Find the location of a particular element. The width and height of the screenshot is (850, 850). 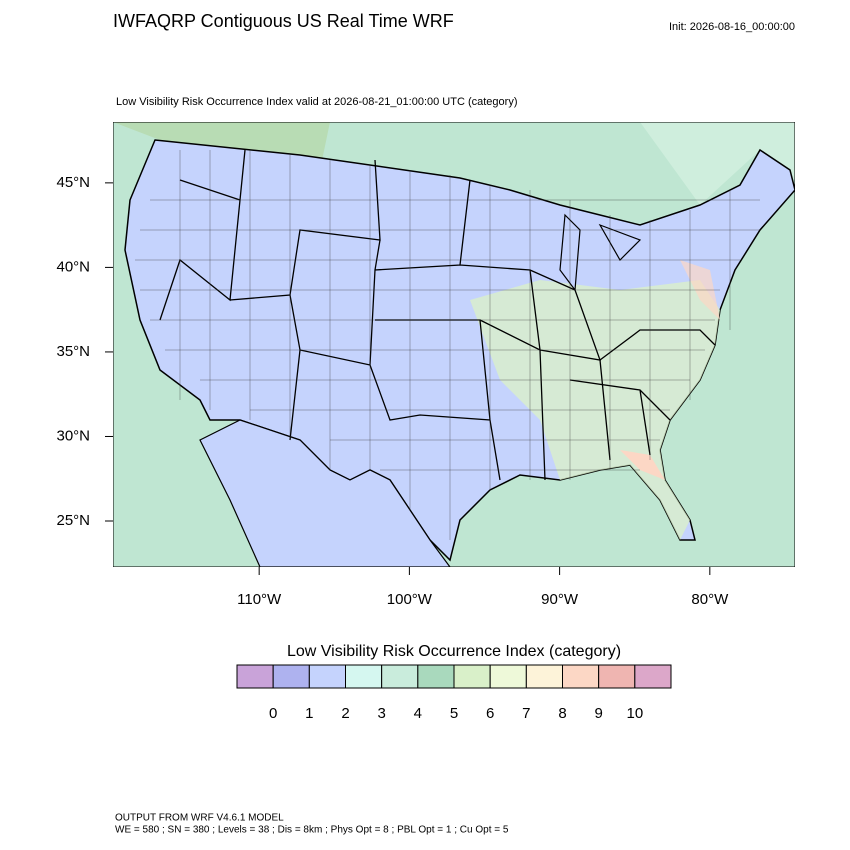

colorbar-label: 2 is located at coordinates (345, 713).